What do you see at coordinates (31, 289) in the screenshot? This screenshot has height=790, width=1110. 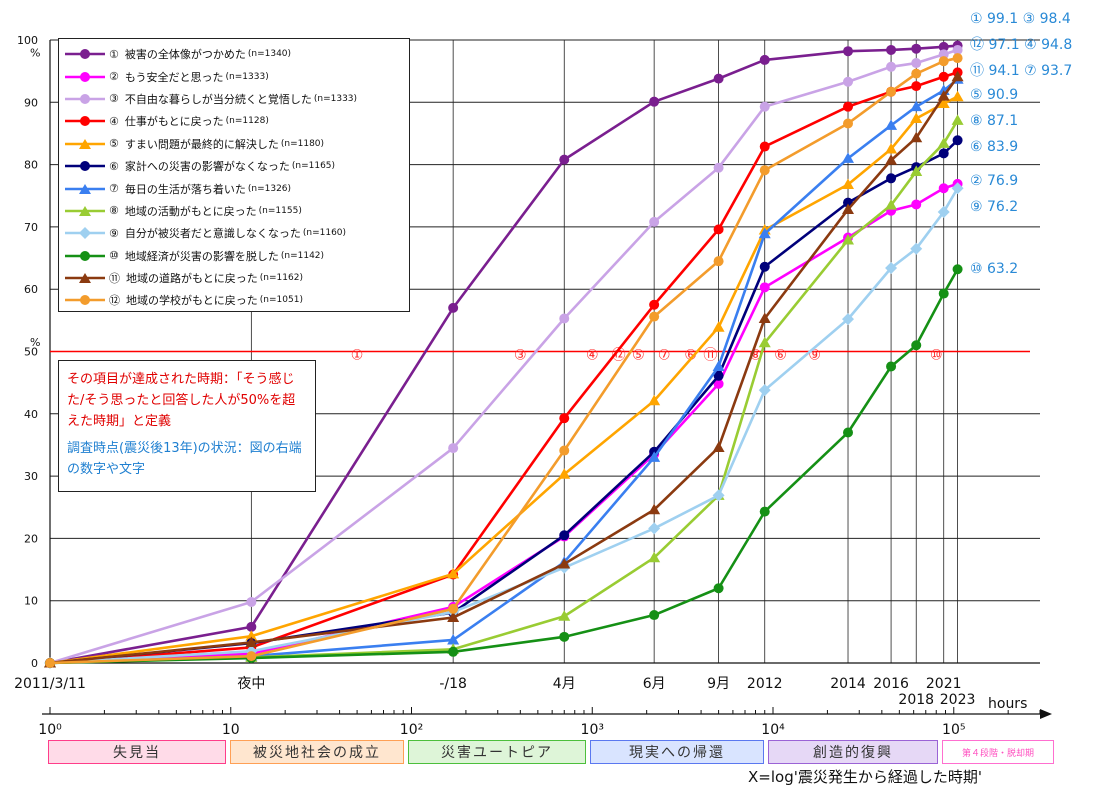 I see `y-tick-label: 60` at bounding box center [31, 289].